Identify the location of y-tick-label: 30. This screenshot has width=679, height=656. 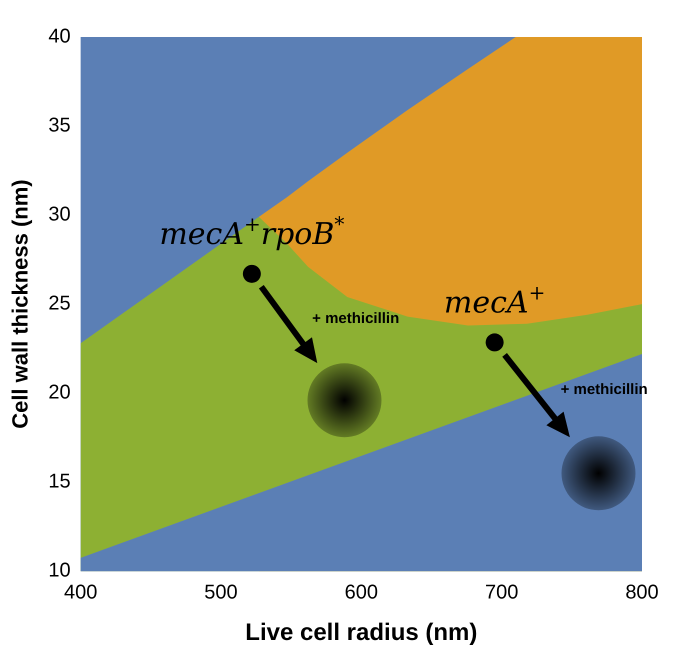
(59, 215).